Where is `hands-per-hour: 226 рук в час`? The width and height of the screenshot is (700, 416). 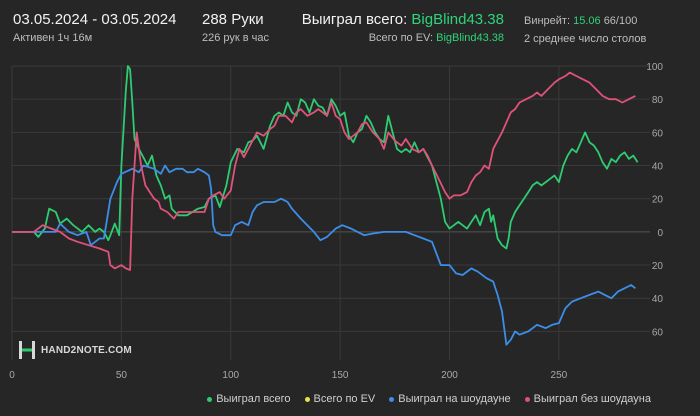 hands-per-hour: 226 рук в час is located at coordinates (236, 38).